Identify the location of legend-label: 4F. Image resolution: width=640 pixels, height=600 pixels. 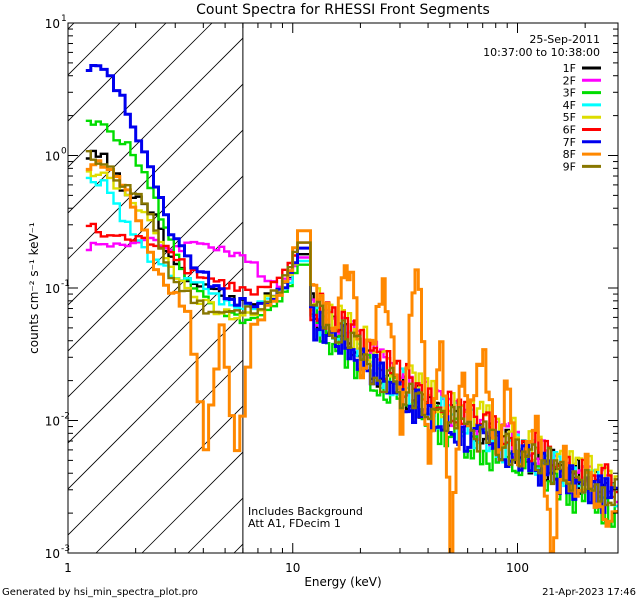
(569, 105).